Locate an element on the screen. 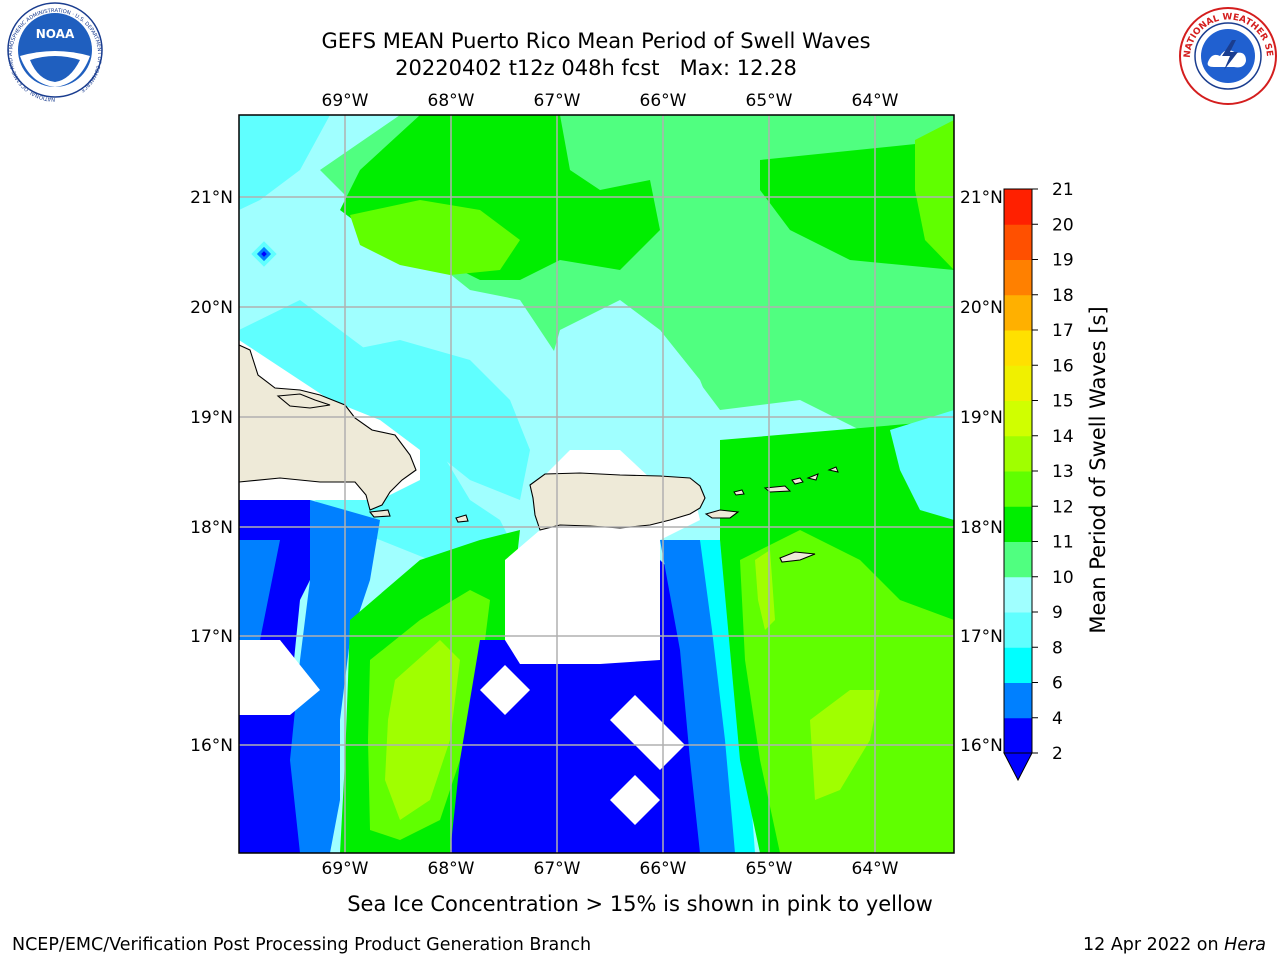 Image resolution: width=1280 pixels, height=960 pixels. colorbar-tick-label: 4 is located at coordinates (1057, 719).